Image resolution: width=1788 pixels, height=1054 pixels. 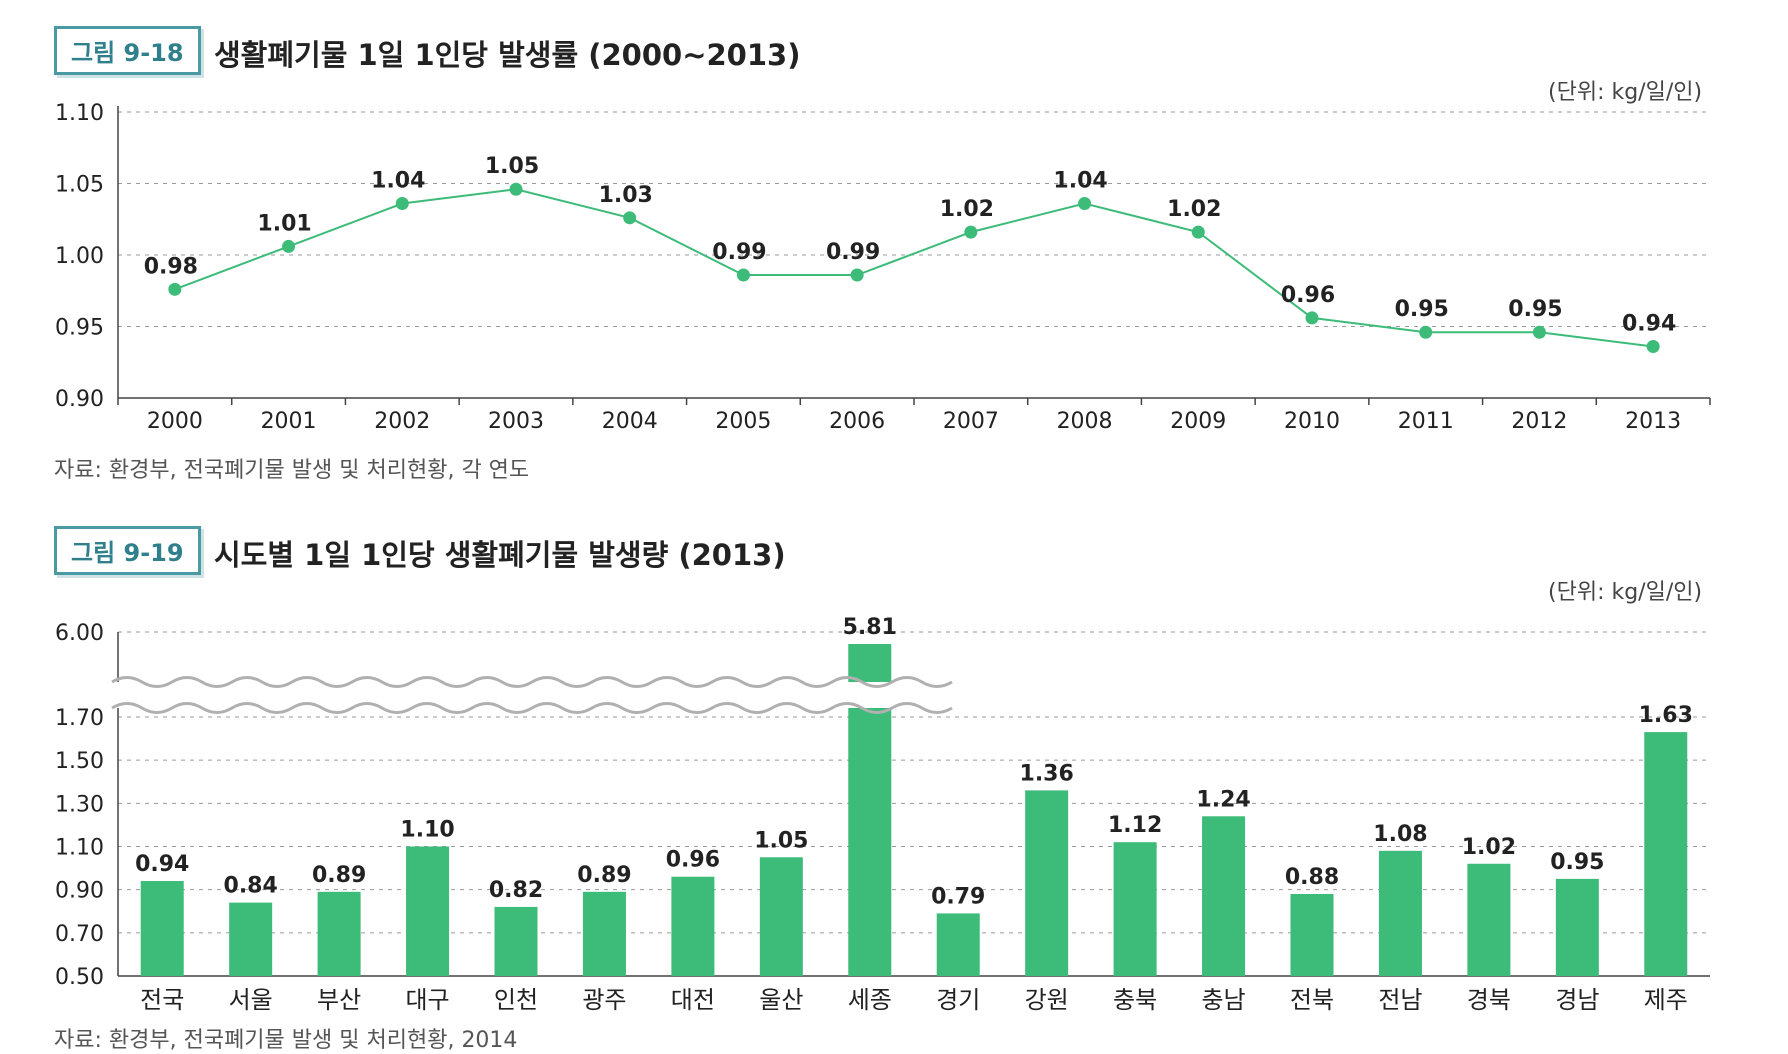 I want to click on data-label: 0.82, so click(x=516, y=890).